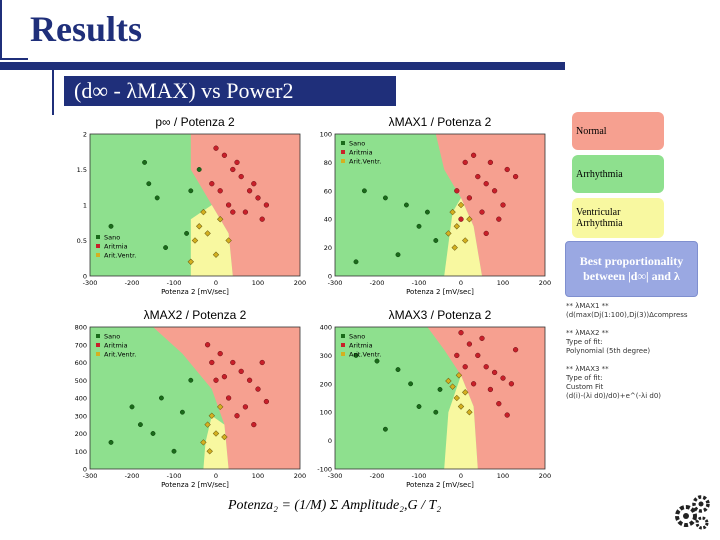 This screenshot has height=540, width=720. Describe the element at coordinates (692, 514) in the screenshot. I see `gears-icon` at that location.